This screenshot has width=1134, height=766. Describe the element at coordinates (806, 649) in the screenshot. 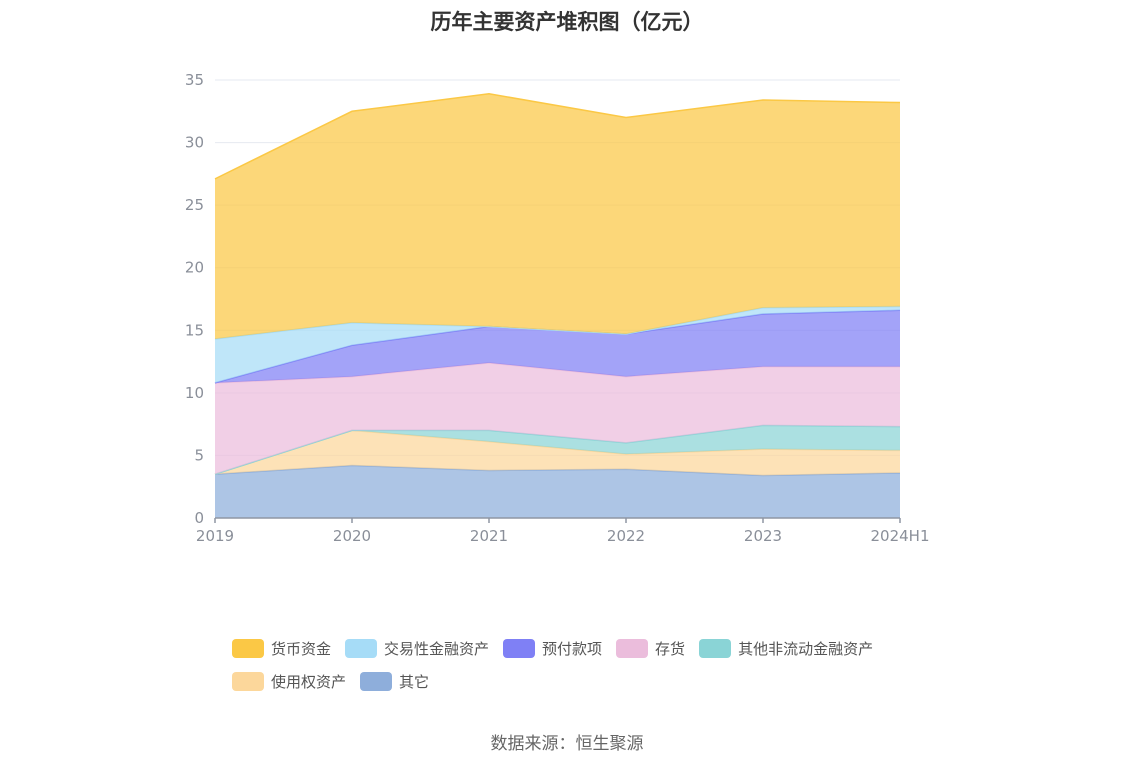

I see `legend-label: 其他非流动金融资产` at that location.